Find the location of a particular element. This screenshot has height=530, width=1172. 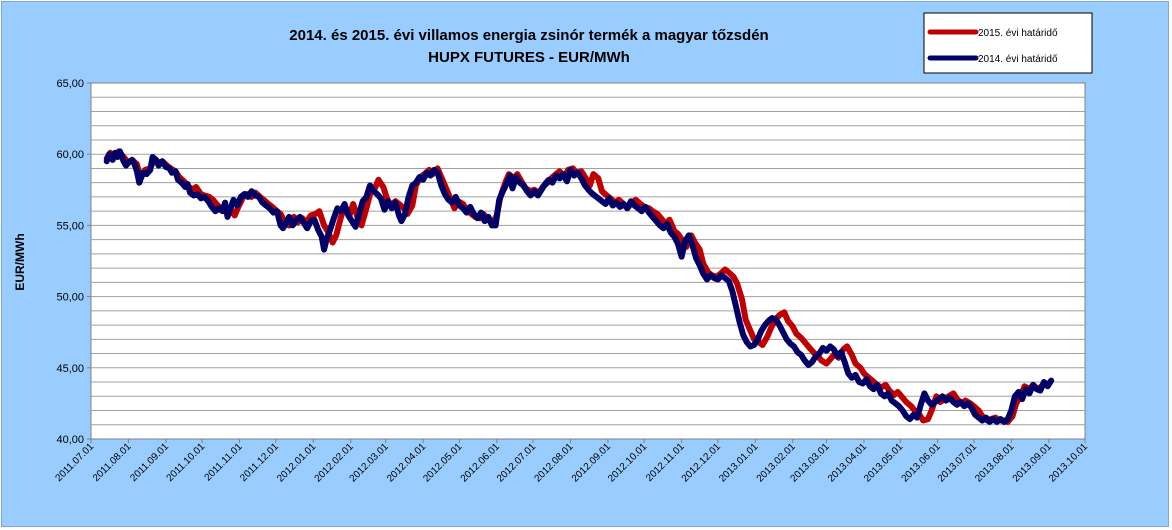

legend-label-2014: 2014. évi határidő is located at coordinates (1018, 59).